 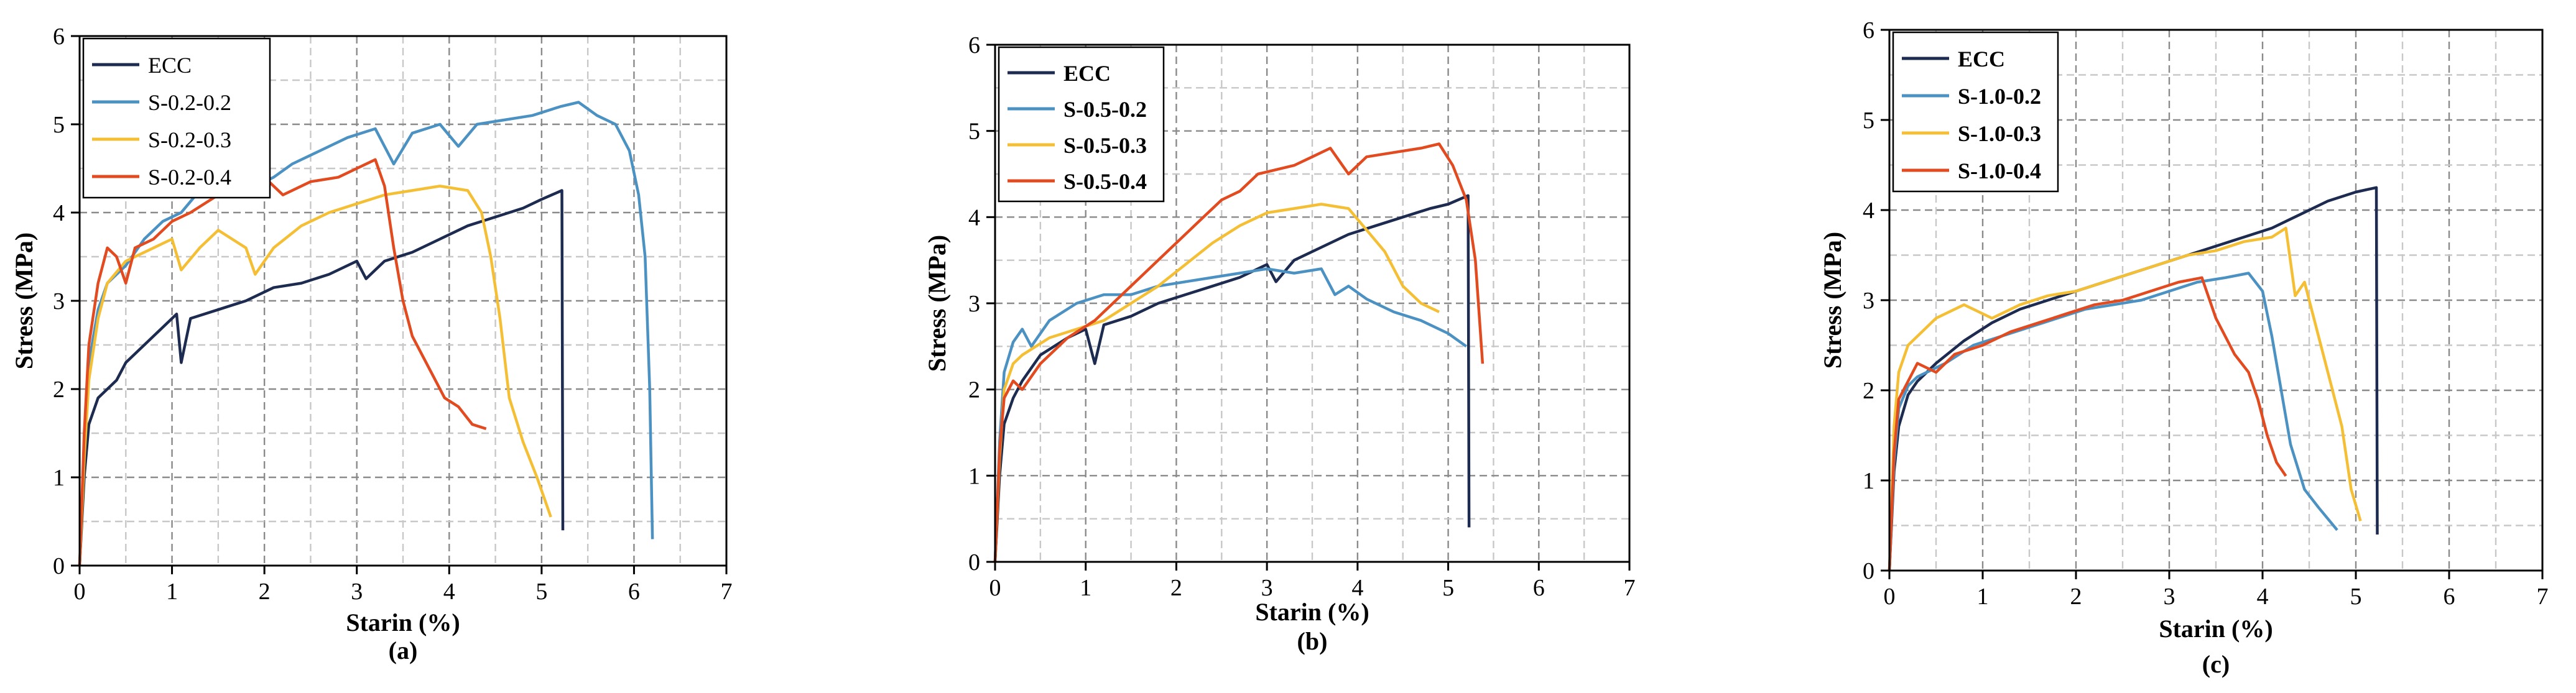 I want to click on legend-label-S-0.5-0.4: S-0.5-0.4, so click(x=1105, y=181).